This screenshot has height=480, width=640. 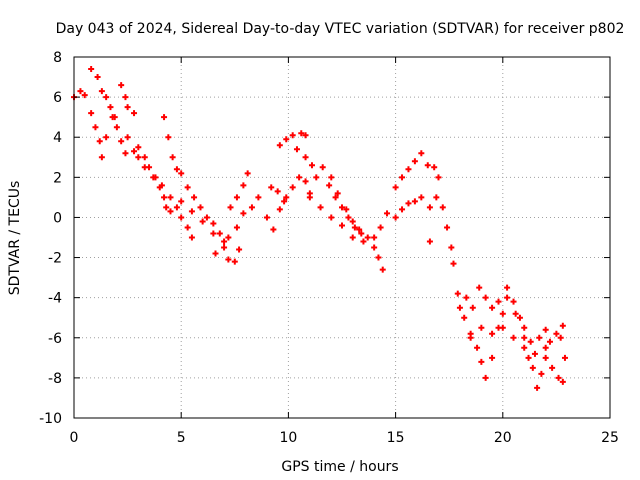 I want to click on y-tick-label: -6, so click(x=55, y=339).